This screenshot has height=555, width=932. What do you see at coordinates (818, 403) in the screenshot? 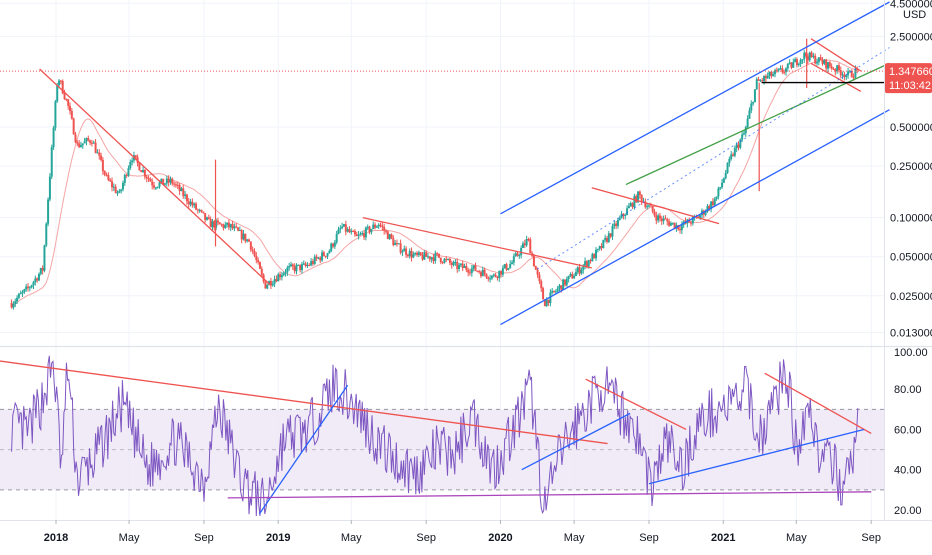
I see `oscillator-trendline` at bounding box center [818, 403].